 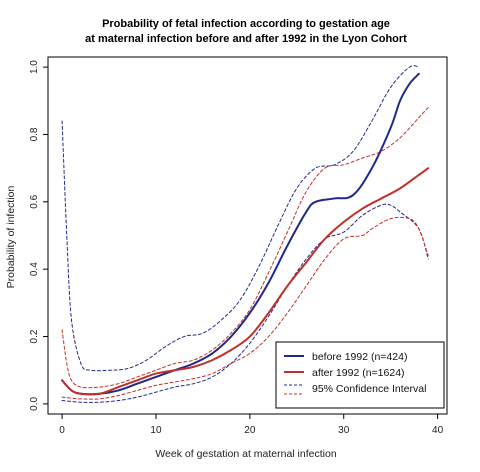 What do you see at coordinates (11, 236) in the screenshot?
I see `y-axis-label: Probability of infection` at bounding box center [11, 236].